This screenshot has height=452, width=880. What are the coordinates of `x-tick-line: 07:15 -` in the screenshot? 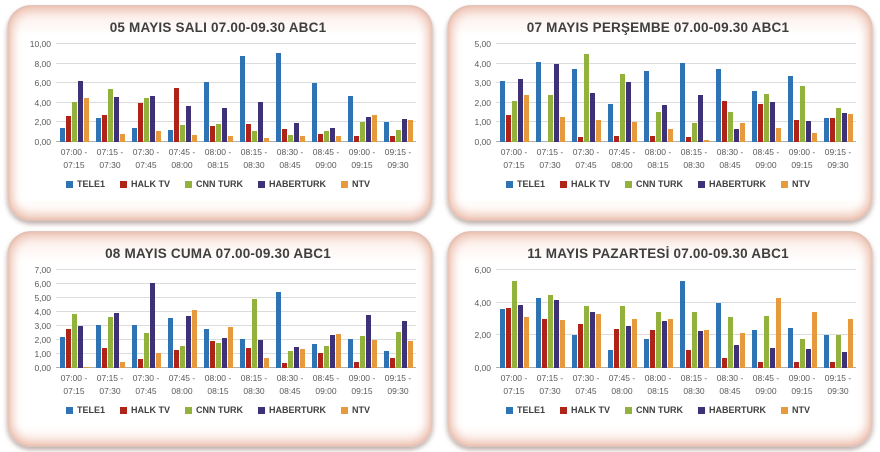 It's located at (110, 378).